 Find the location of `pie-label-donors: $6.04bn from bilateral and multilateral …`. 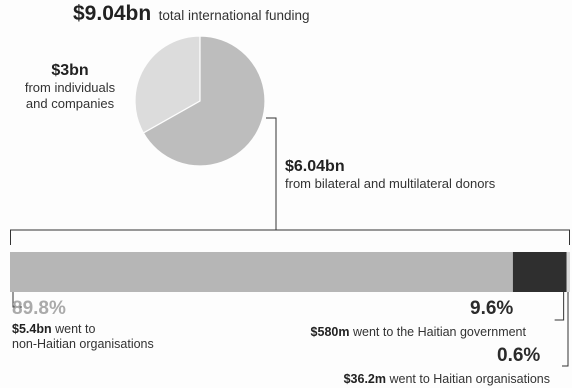

pie-label-donors: $6.04bn from bilateral and multilateral … is located at coordinates (390, 175).